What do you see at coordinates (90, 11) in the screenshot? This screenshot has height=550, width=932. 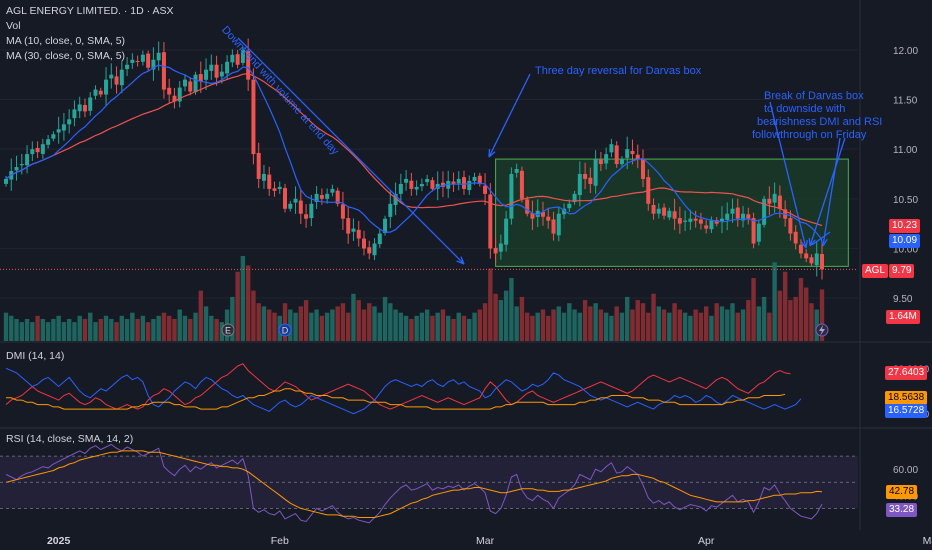 I see `chart-title: AGL ENERGY LIMITED. · 1D · ASX` at bounding box center [90, 11].